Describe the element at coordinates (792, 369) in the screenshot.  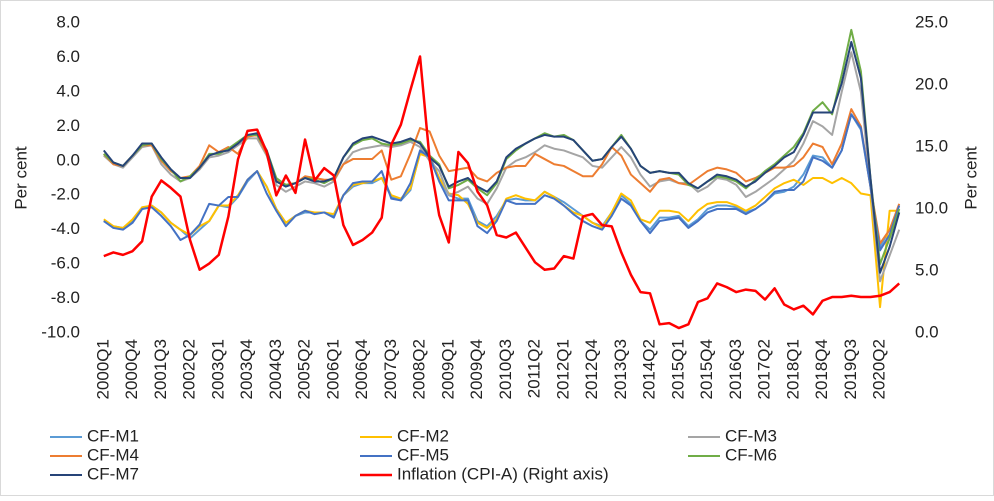
I see `x-tick-label: 2018Q1` at that location.